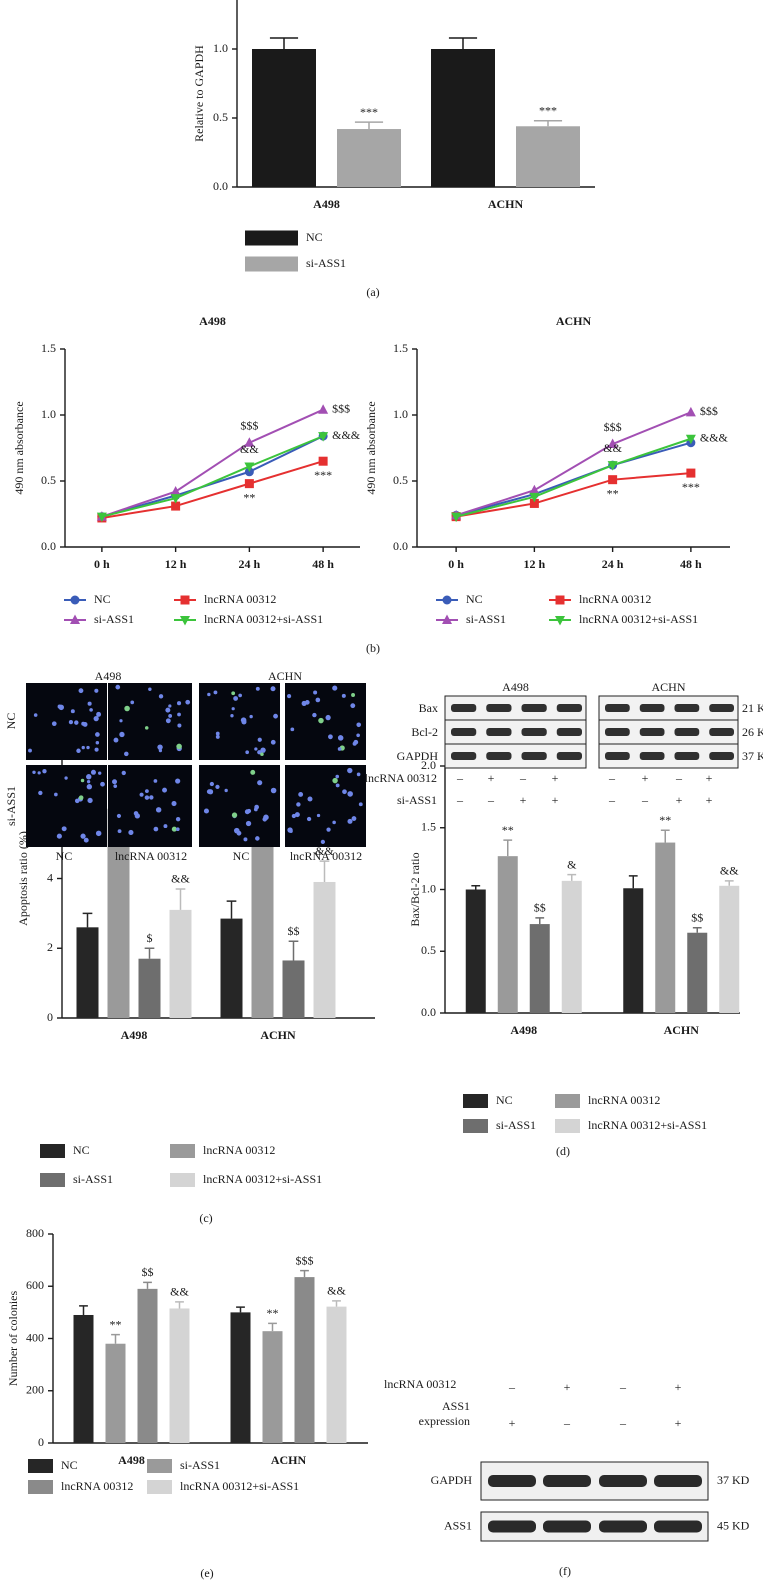 This screenshot has height=1593, width=763. What do you see at coordinates (346, 435) in the screenshot?
I see `significance: &&&` at bounding box center [346, 435].